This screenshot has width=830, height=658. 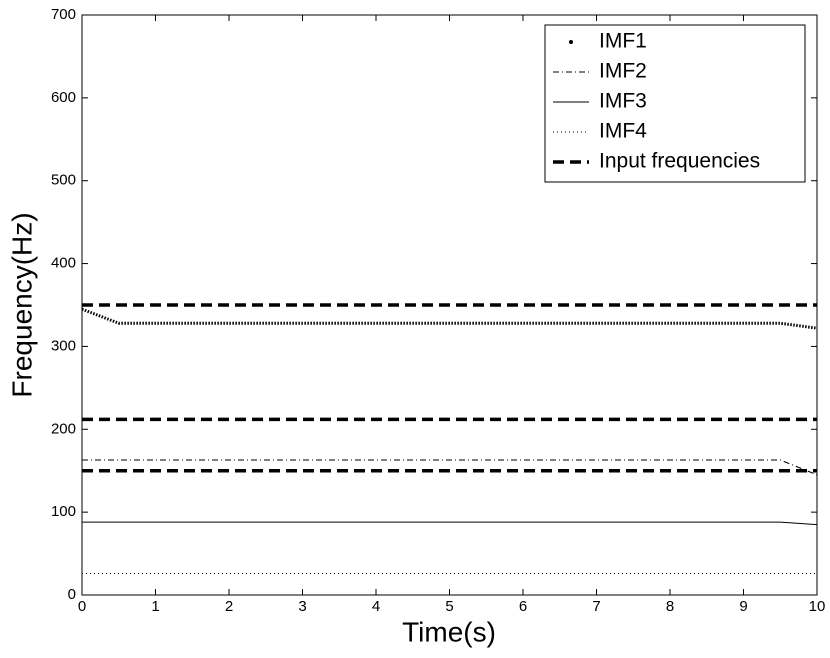 I want to click on x-tick-label: 10, so click(x=817, y=606).